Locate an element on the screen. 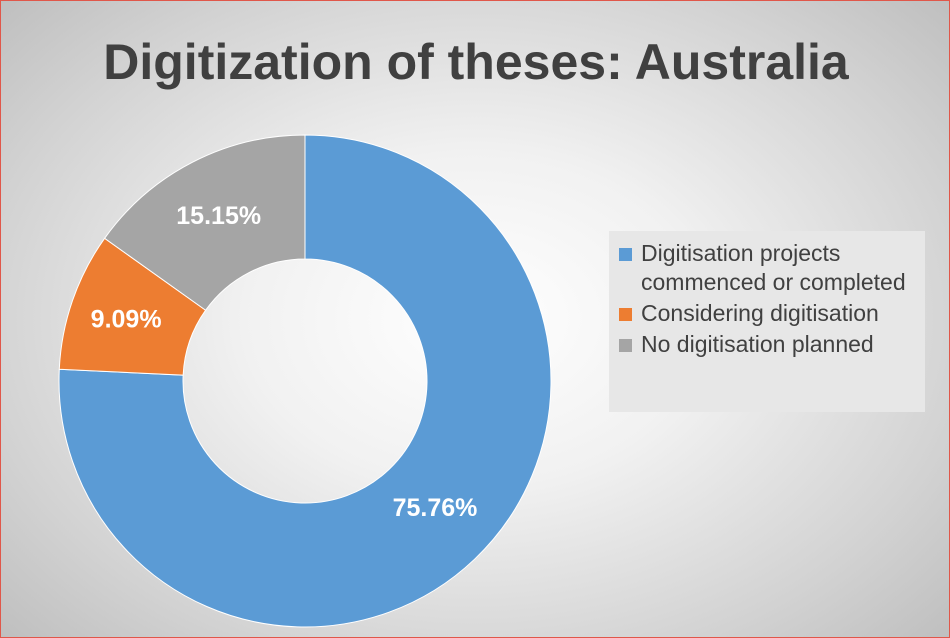 The image size is (950, 638). slice-data-label: 75.76% is located at coordinates (435, 508).